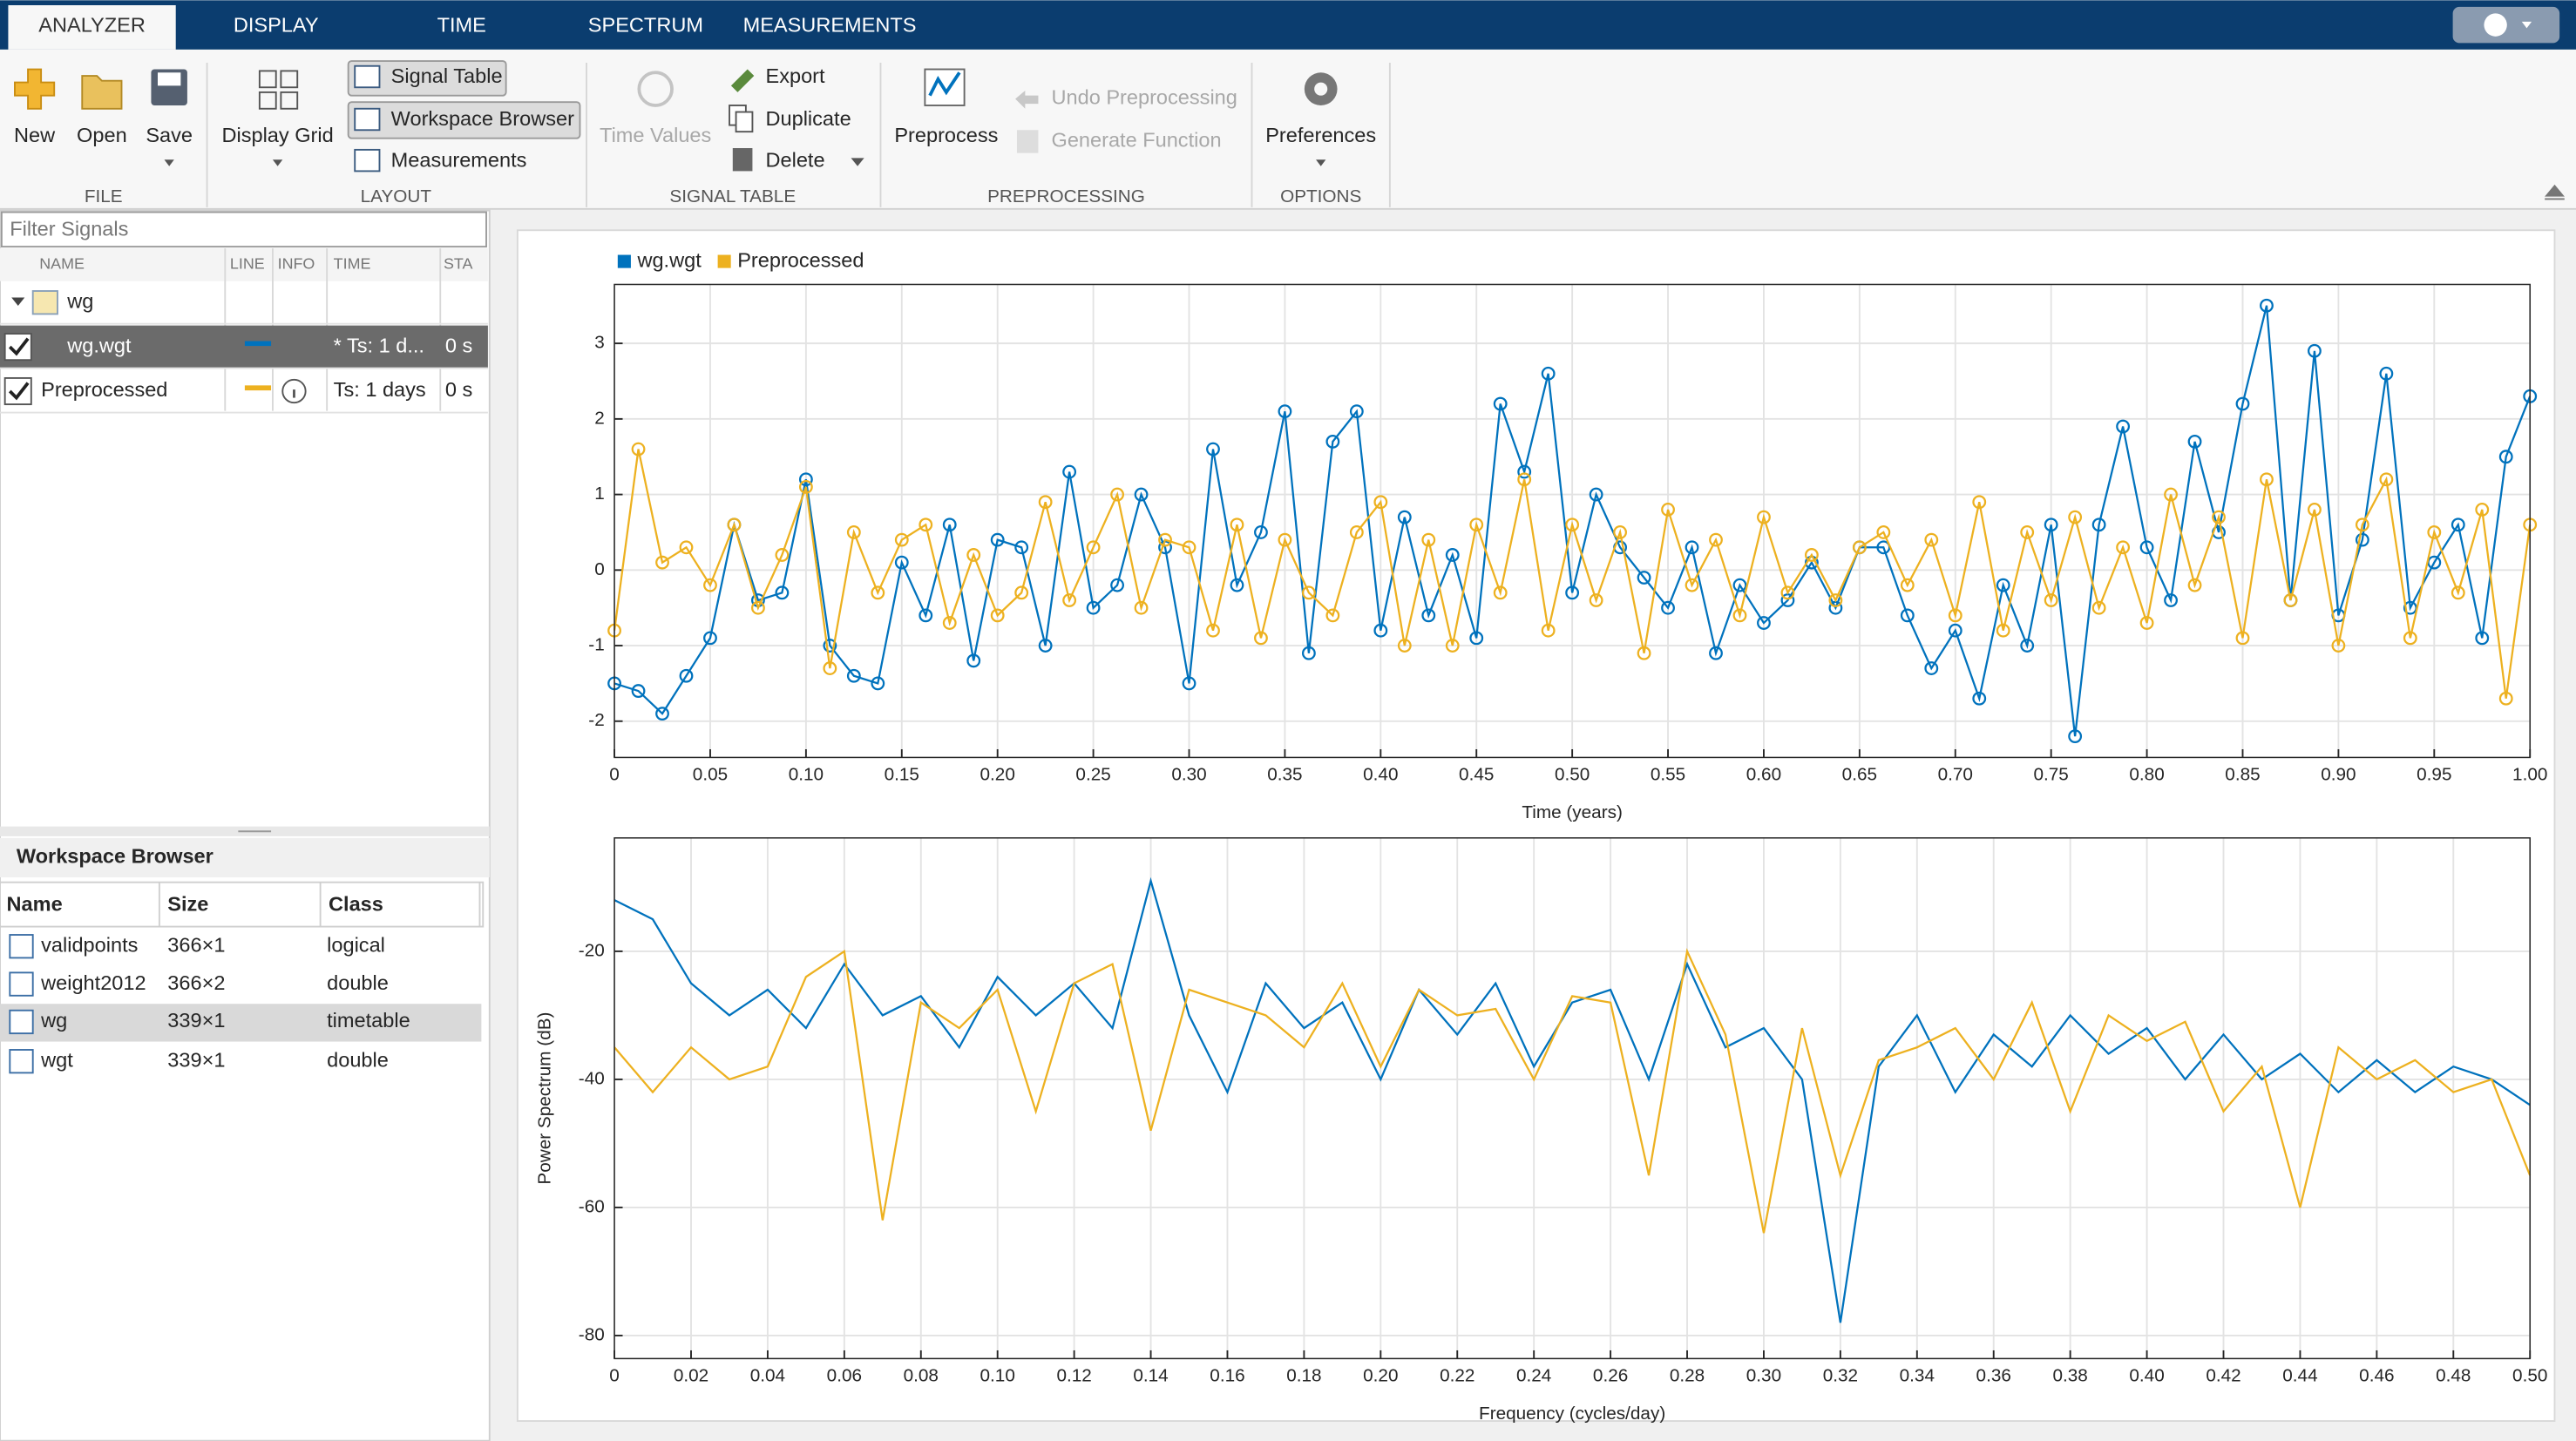 The height and width of the screenshot is (1441, 2576). What do you see at coordinates (397, 196) in the screenshot?
I see `section-label: LAYOUT` at bounding box center [397, 196].